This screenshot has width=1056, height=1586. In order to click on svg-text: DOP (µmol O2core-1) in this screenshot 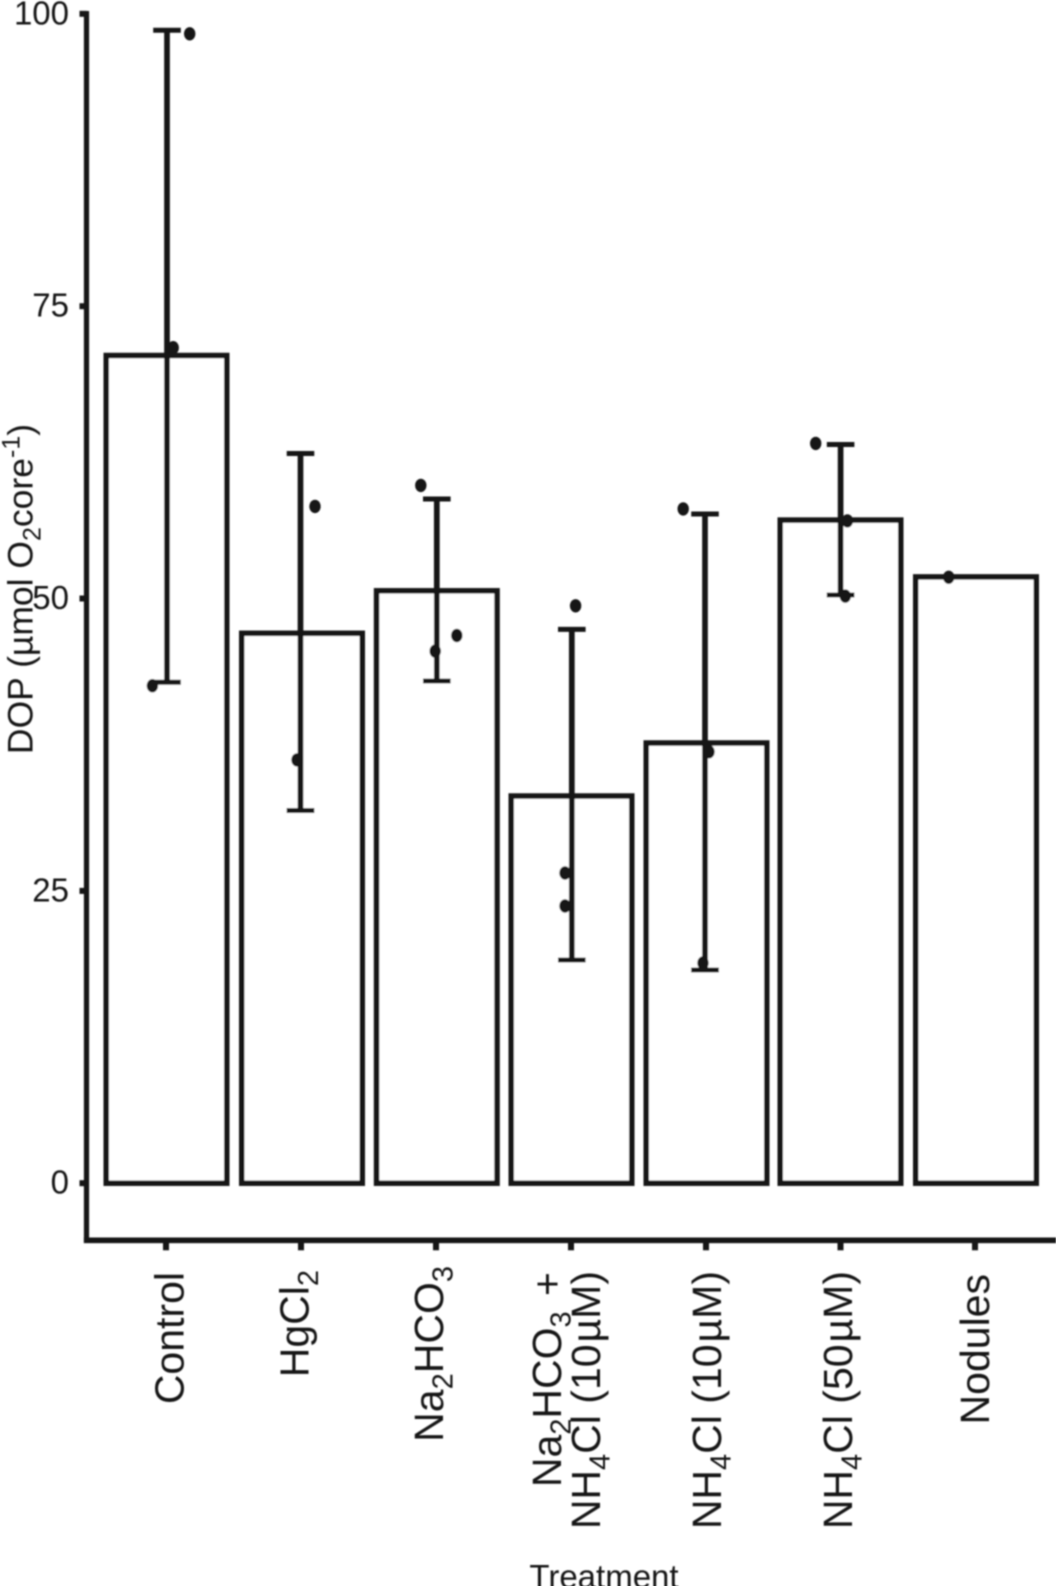, I will do `click(23, 589)`.